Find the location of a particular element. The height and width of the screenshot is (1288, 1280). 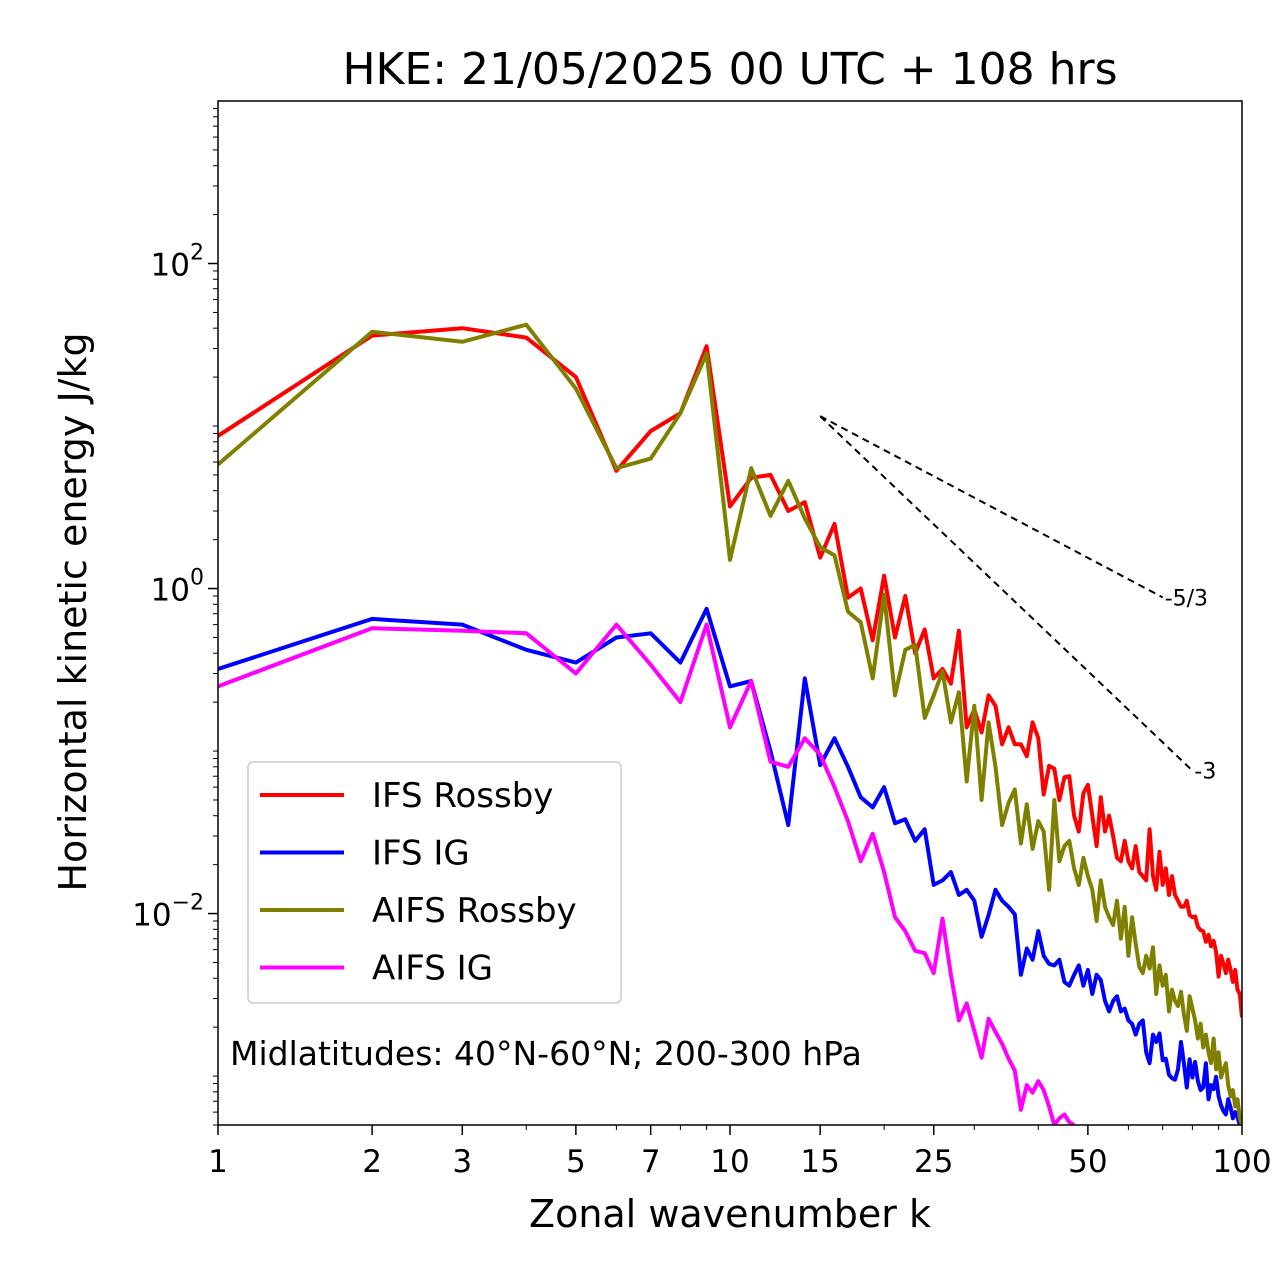

legend-box is located at coordinates (434, 882).